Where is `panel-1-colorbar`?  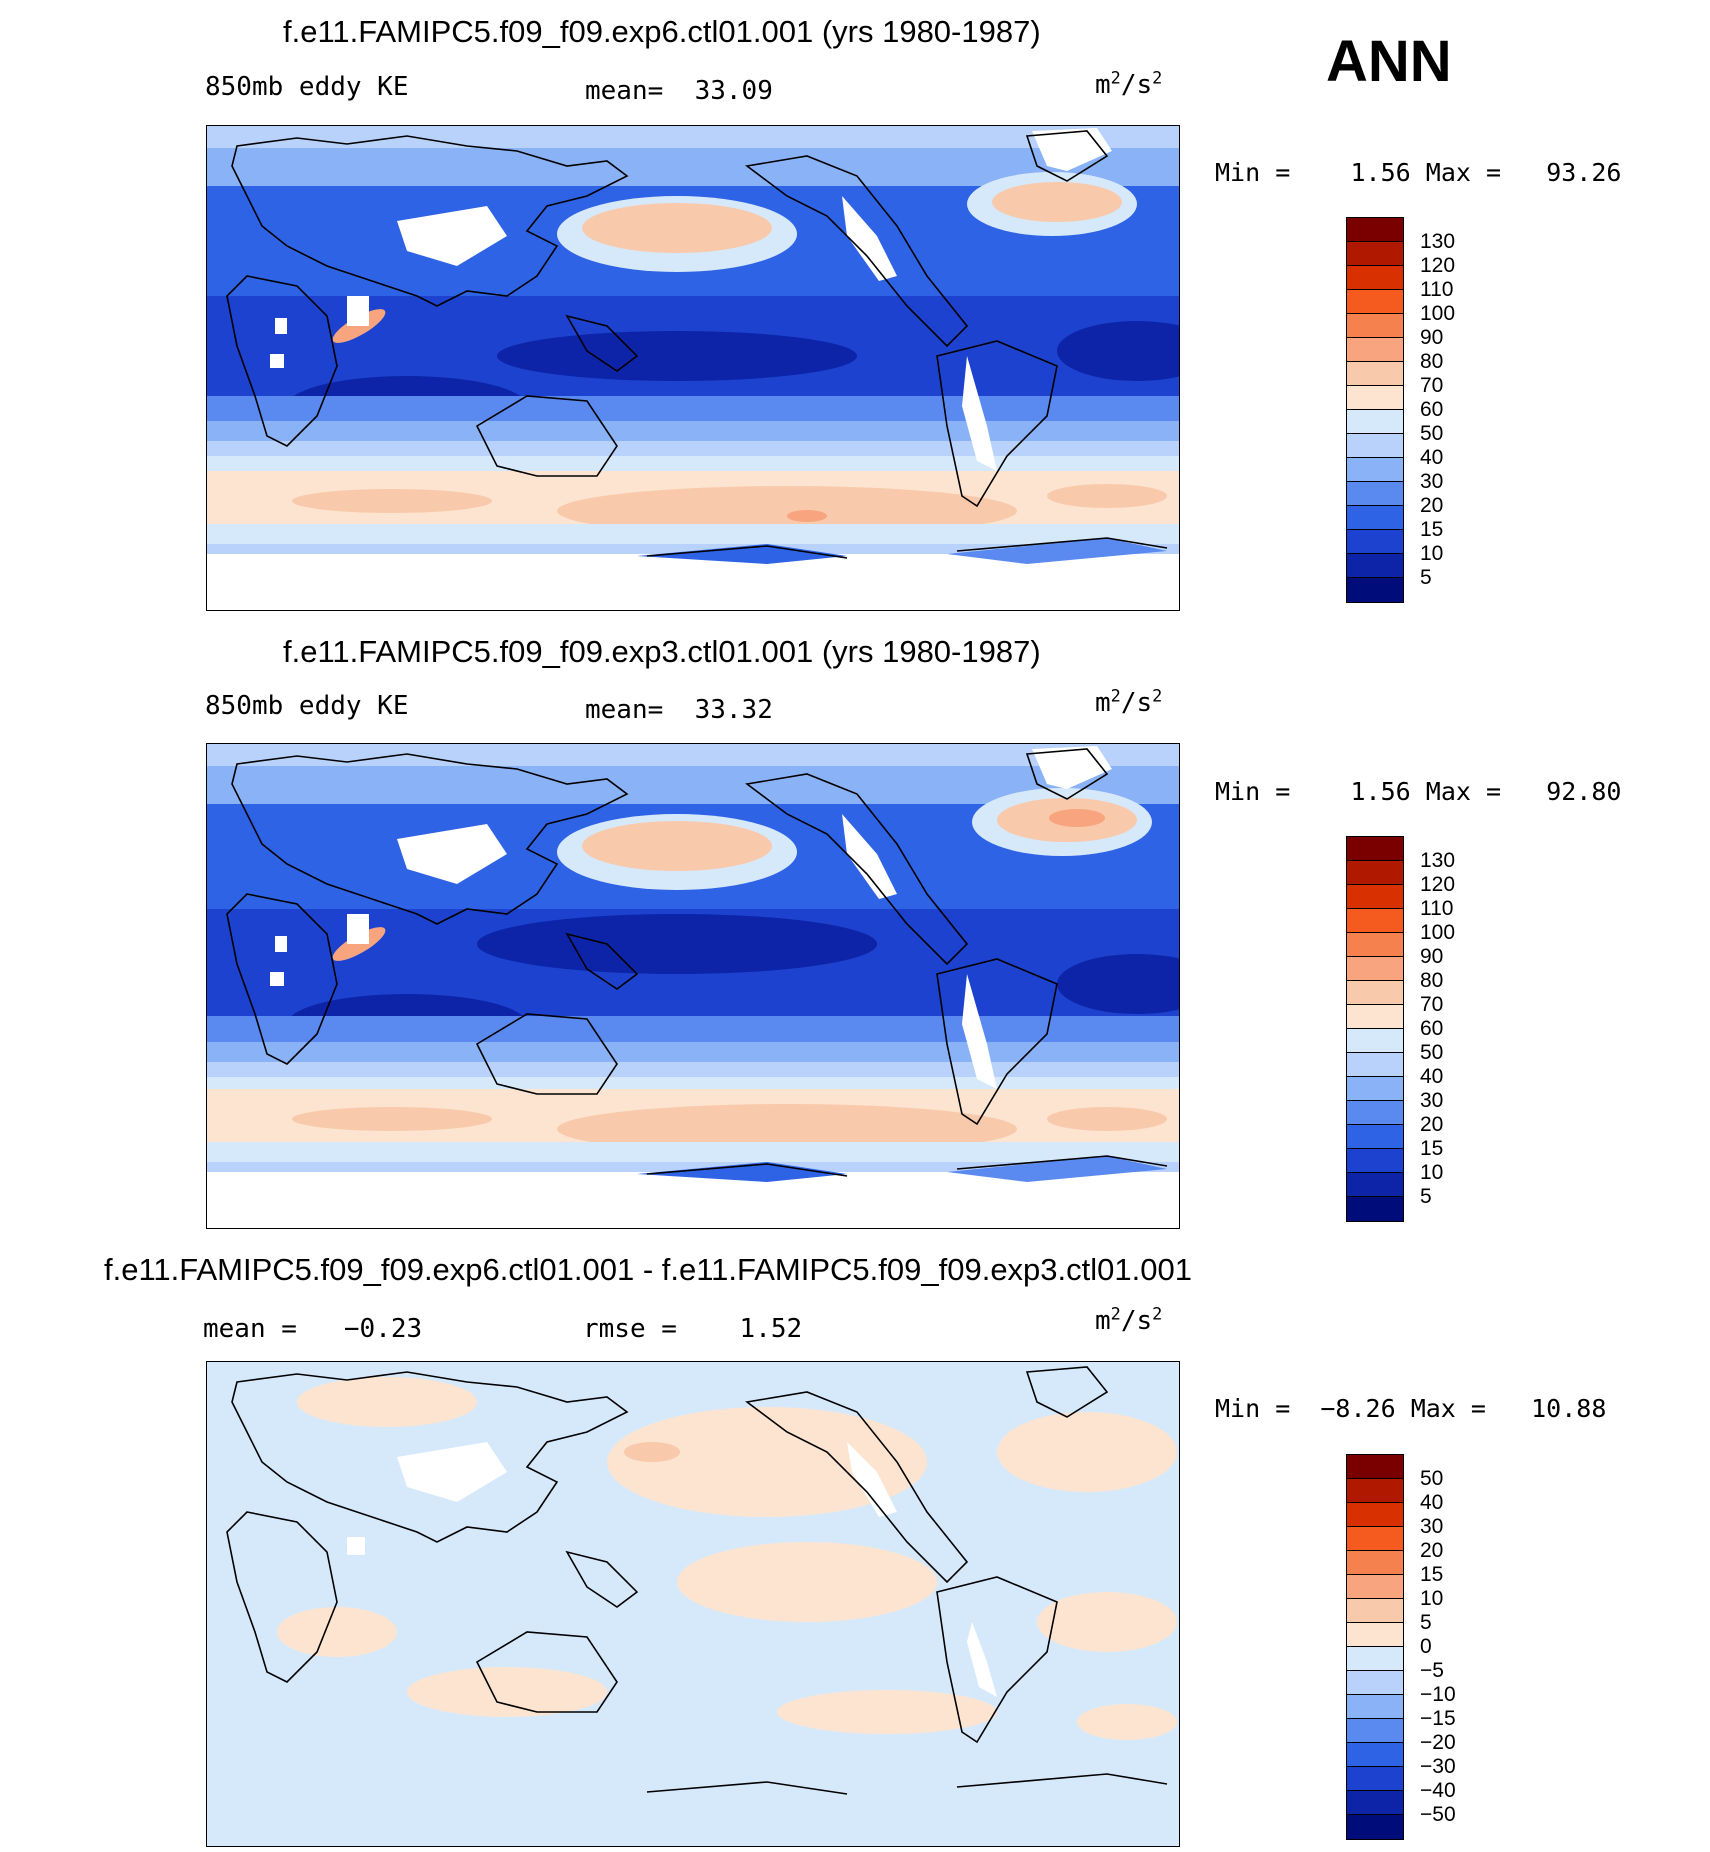 panel-1-colorbar is located at coordinates (1375, 410).